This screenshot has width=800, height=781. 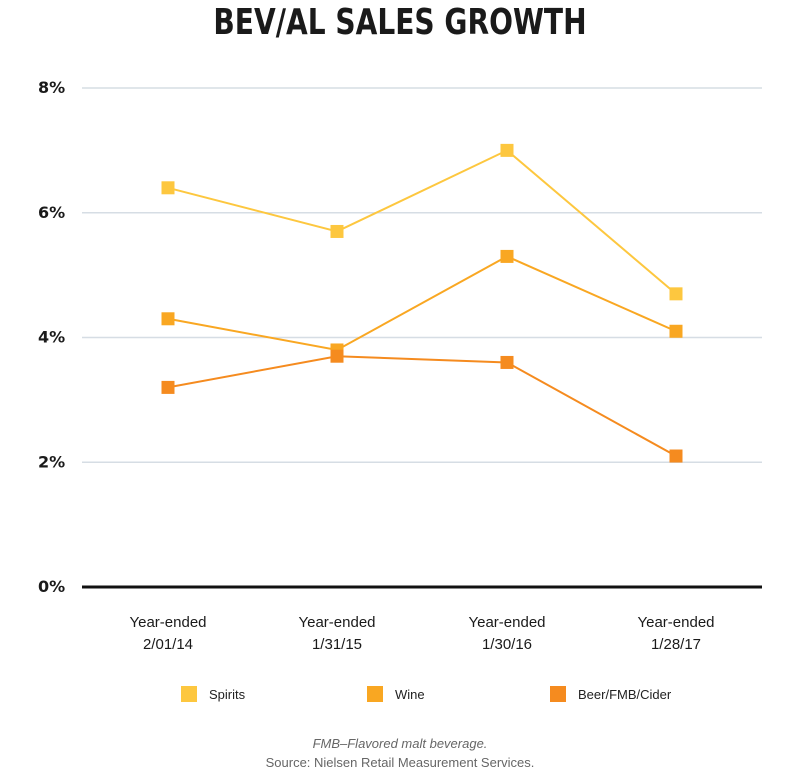 What do you see at coordinates (507, 644) in the screenshot?
I see `x-tick-label: 1/30/16` at bounding box center [507, 644].